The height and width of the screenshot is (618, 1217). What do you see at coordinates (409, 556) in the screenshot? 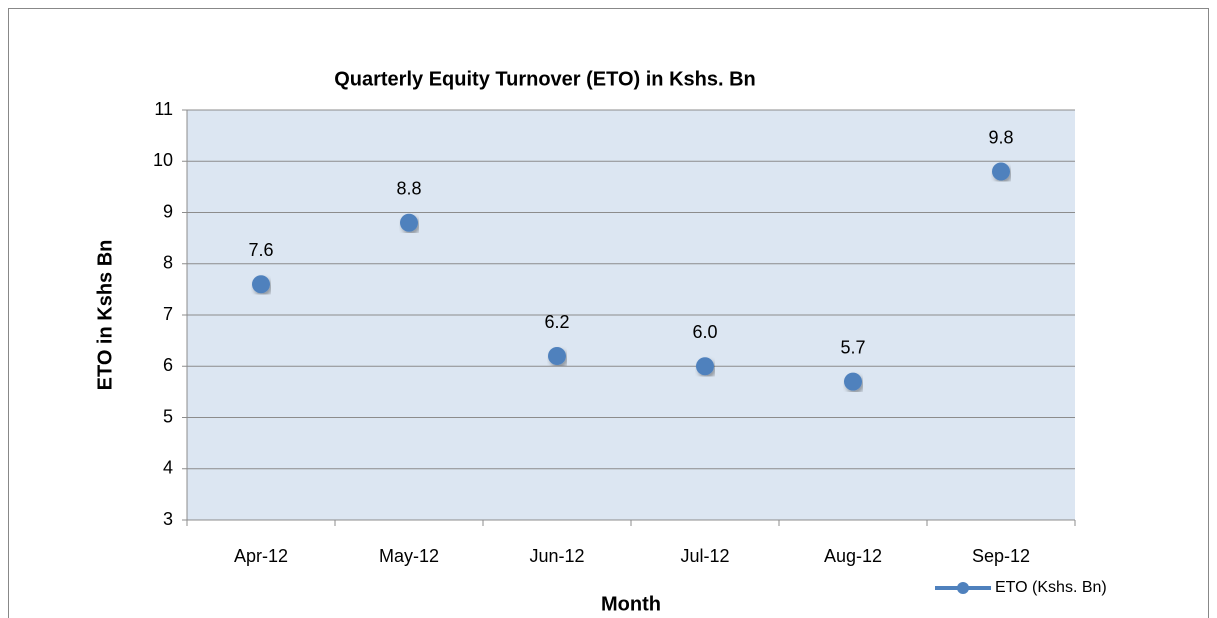
I see `x-tick-label: May-12` at bounding box center [409, 556].